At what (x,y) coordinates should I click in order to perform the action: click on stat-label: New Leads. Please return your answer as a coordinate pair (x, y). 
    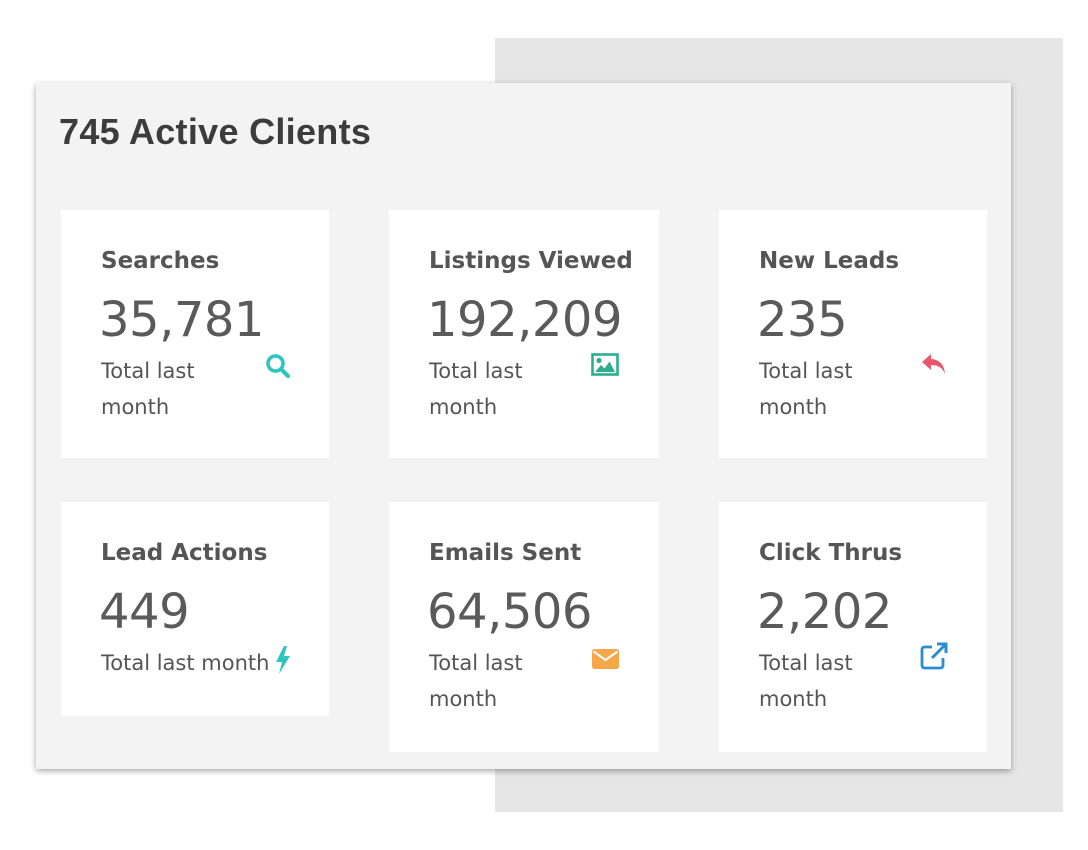
    Looking at the image, I should click on (829, 261).